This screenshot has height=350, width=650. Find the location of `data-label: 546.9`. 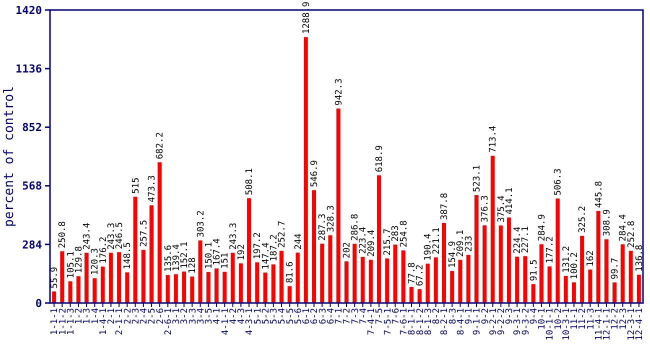

data-label: 546.9 is located at coordinates (315, 174).